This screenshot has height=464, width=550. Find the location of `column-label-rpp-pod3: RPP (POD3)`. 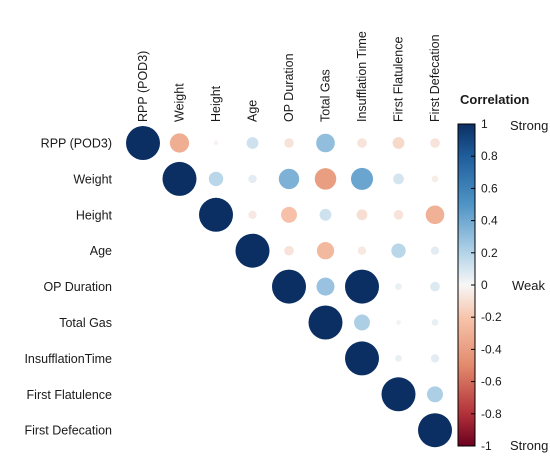

column-label-rpp-pod3: RPP (POD3) is located at coordinates (143, 86).